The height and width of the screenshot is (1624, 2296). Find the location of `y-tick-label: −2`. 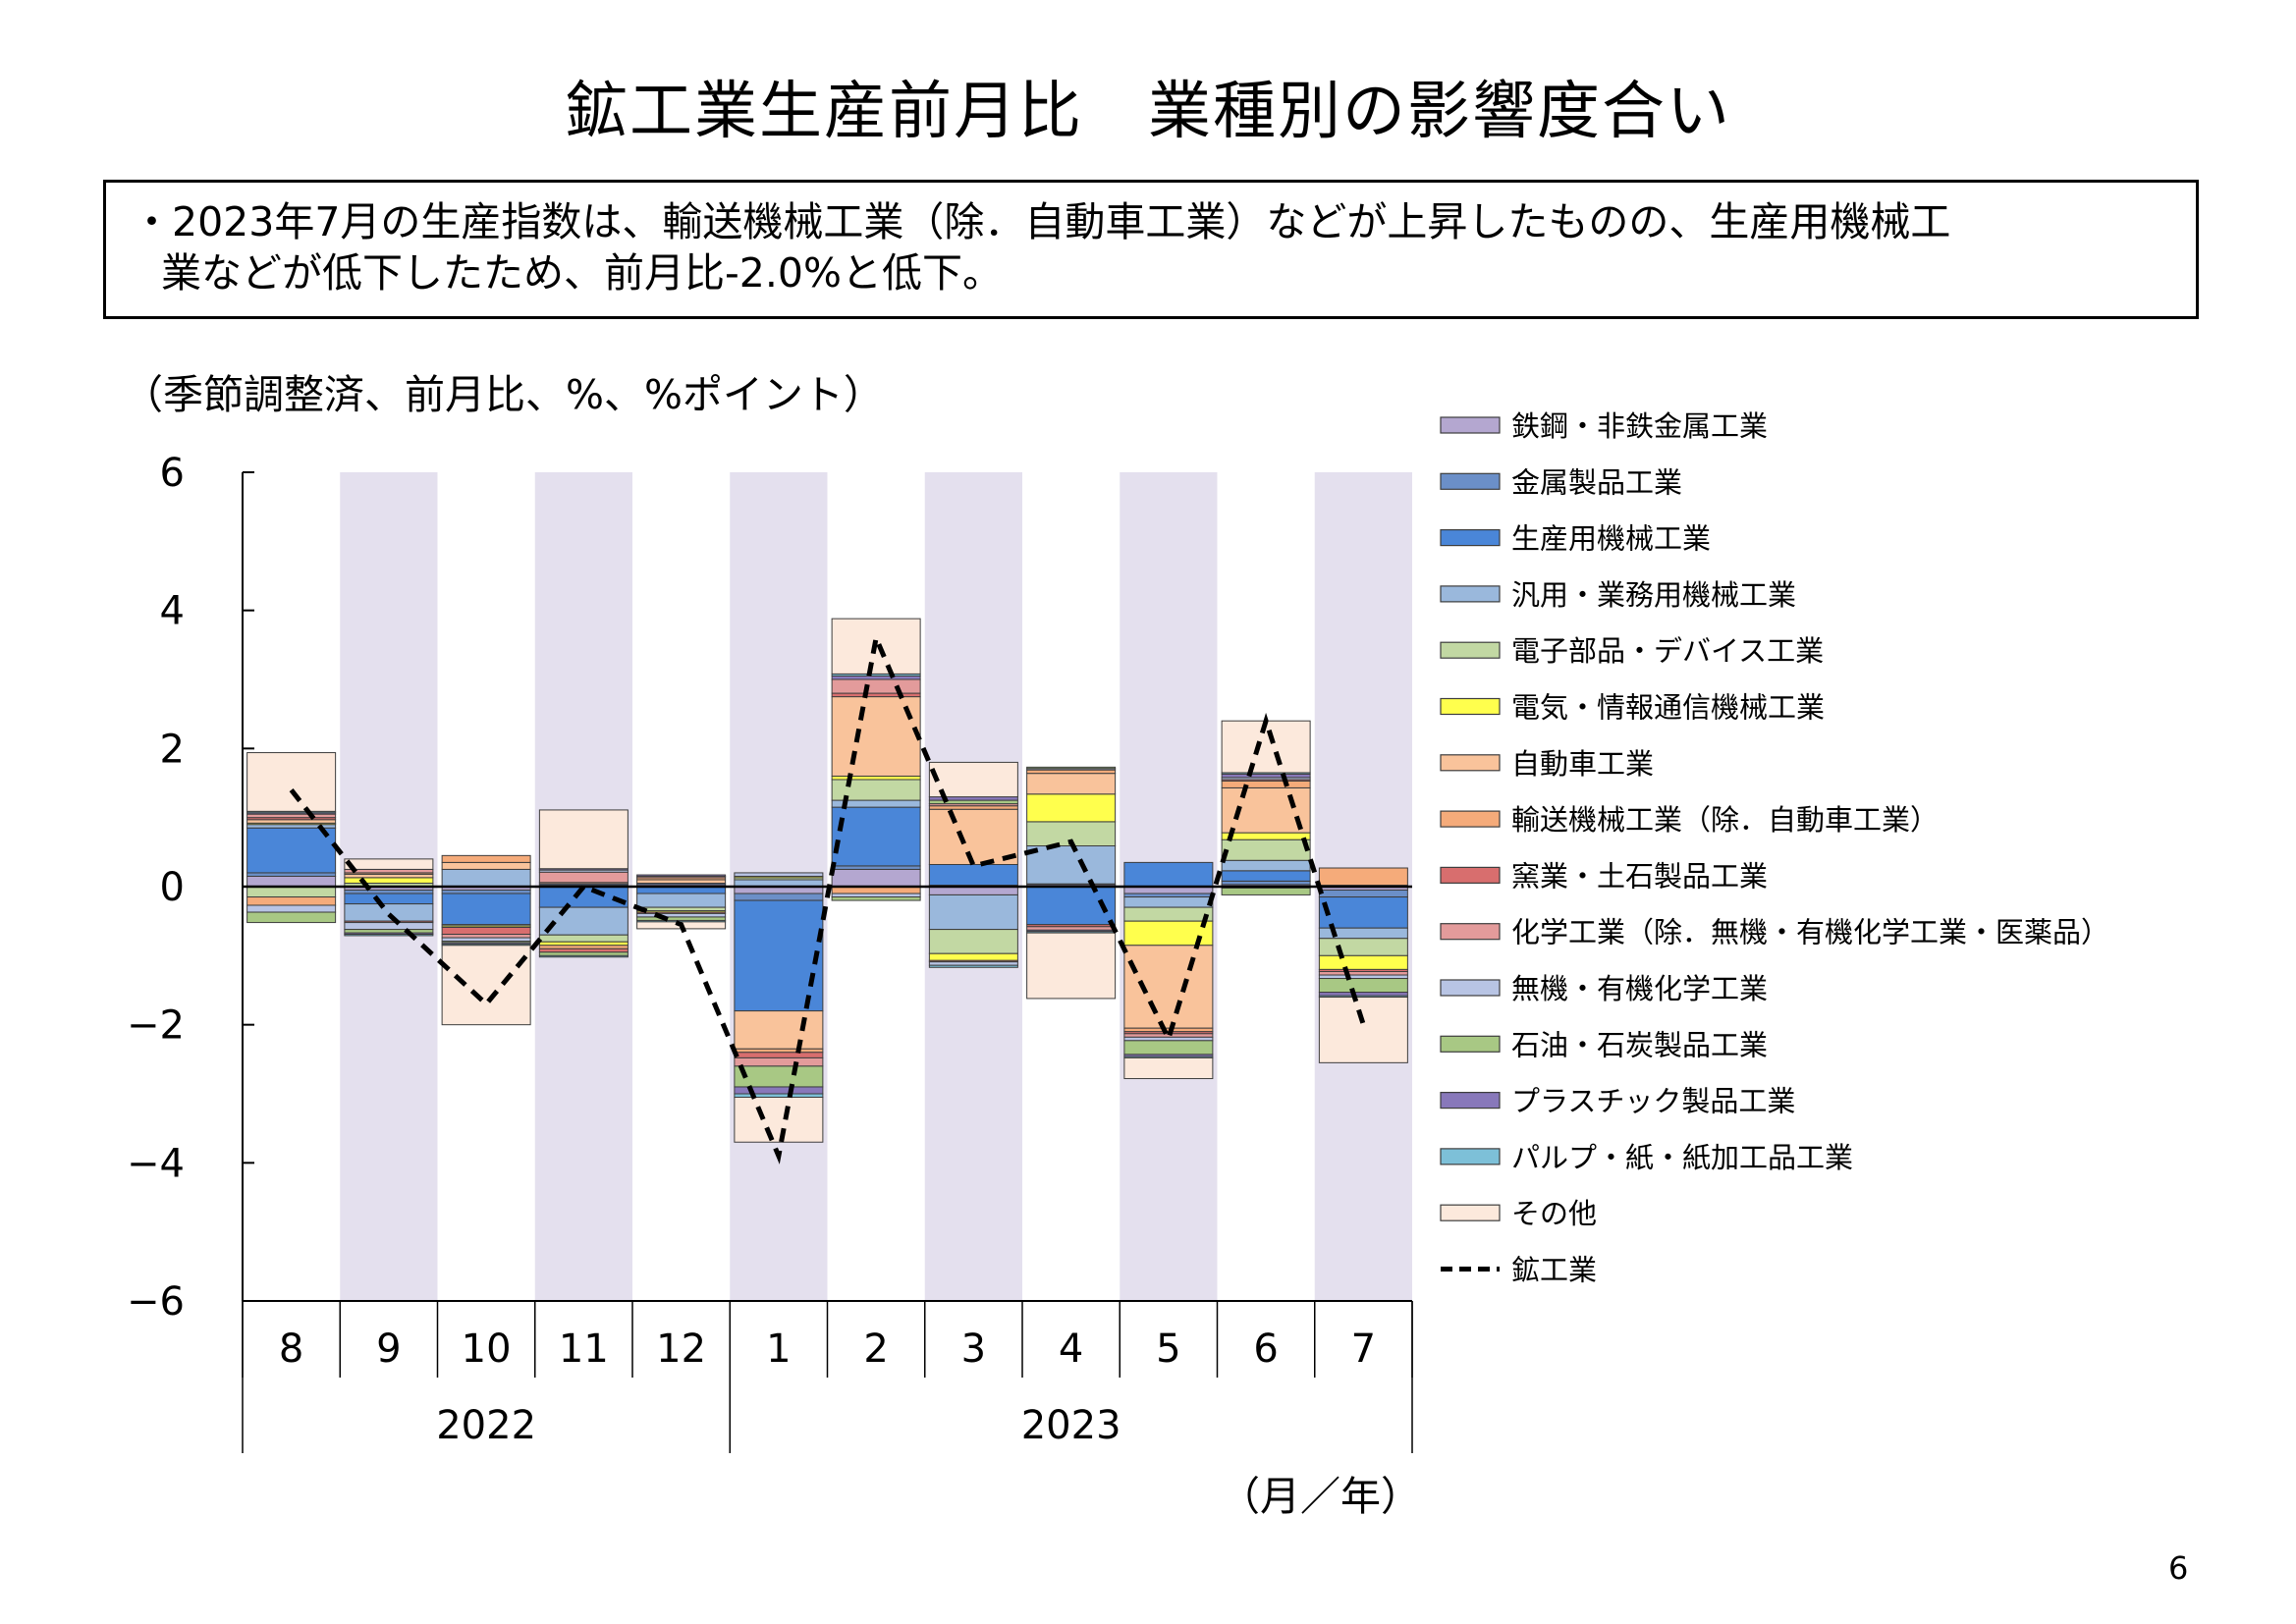

y-tick-label: −2 is located at coordinates (156, 1026).